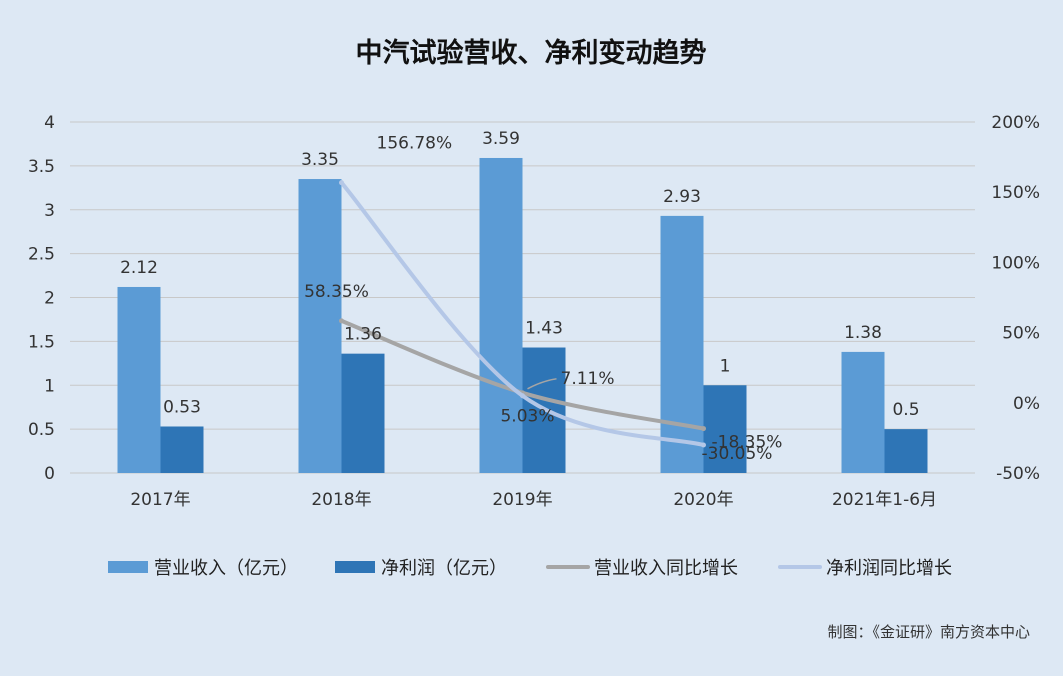  I want to click on right-tick-label: 50%, so click(1021, 334).